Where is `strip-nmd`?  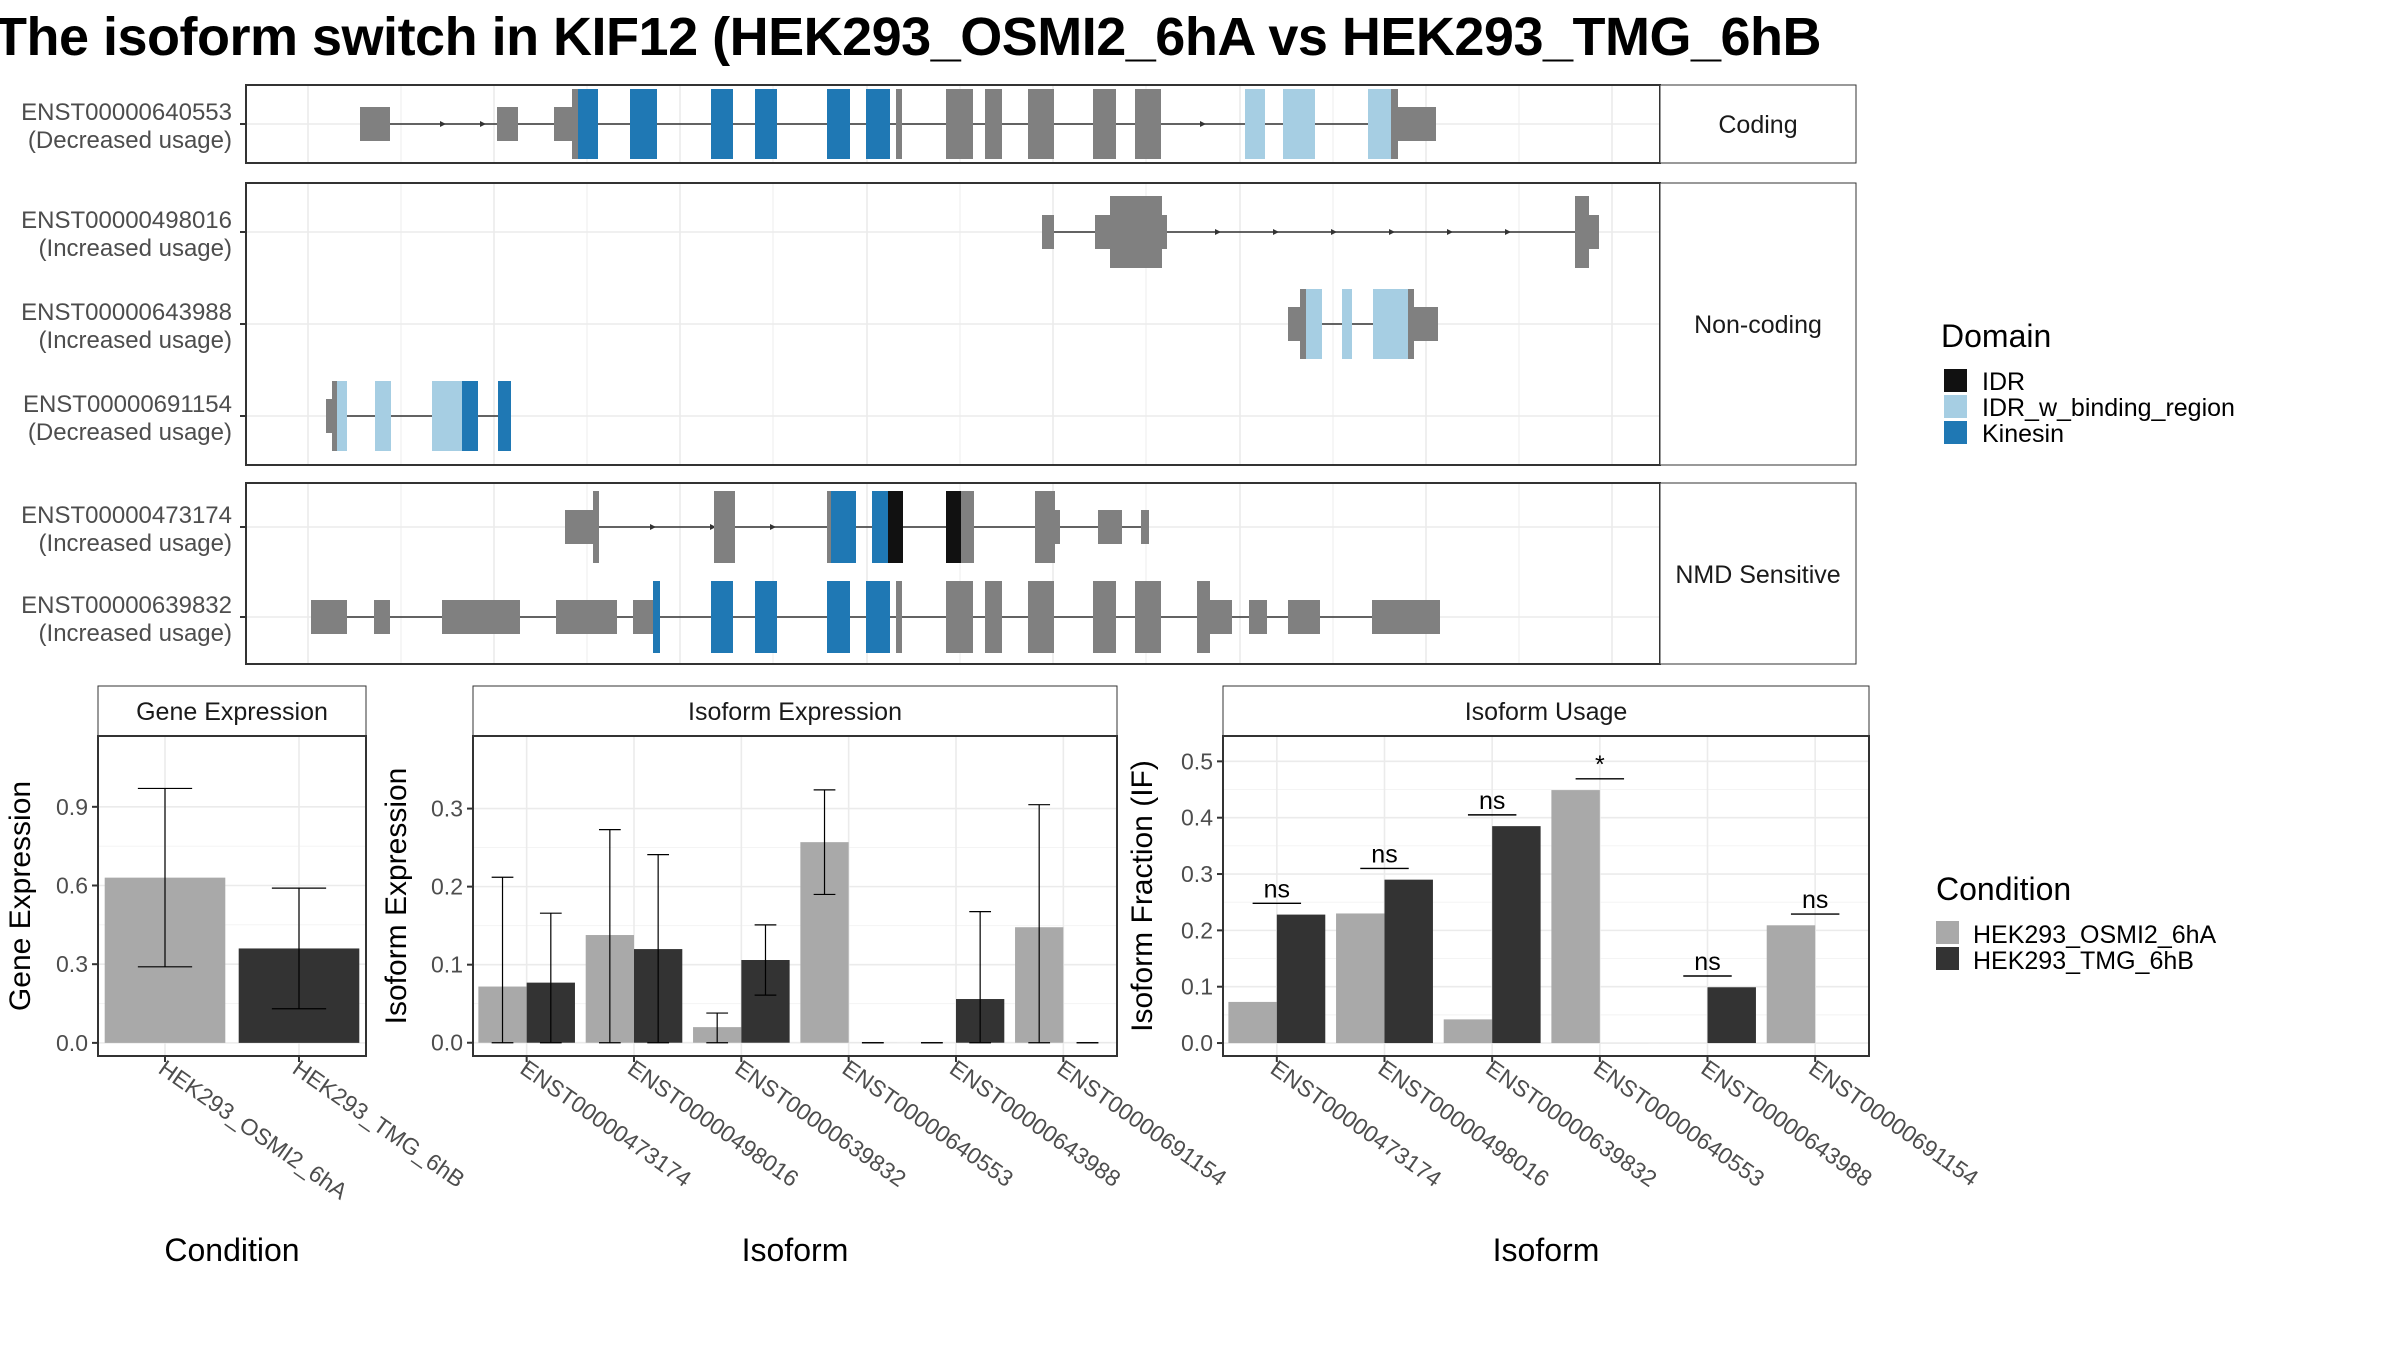 strip-nmd is located at coordinates (1758, 573).